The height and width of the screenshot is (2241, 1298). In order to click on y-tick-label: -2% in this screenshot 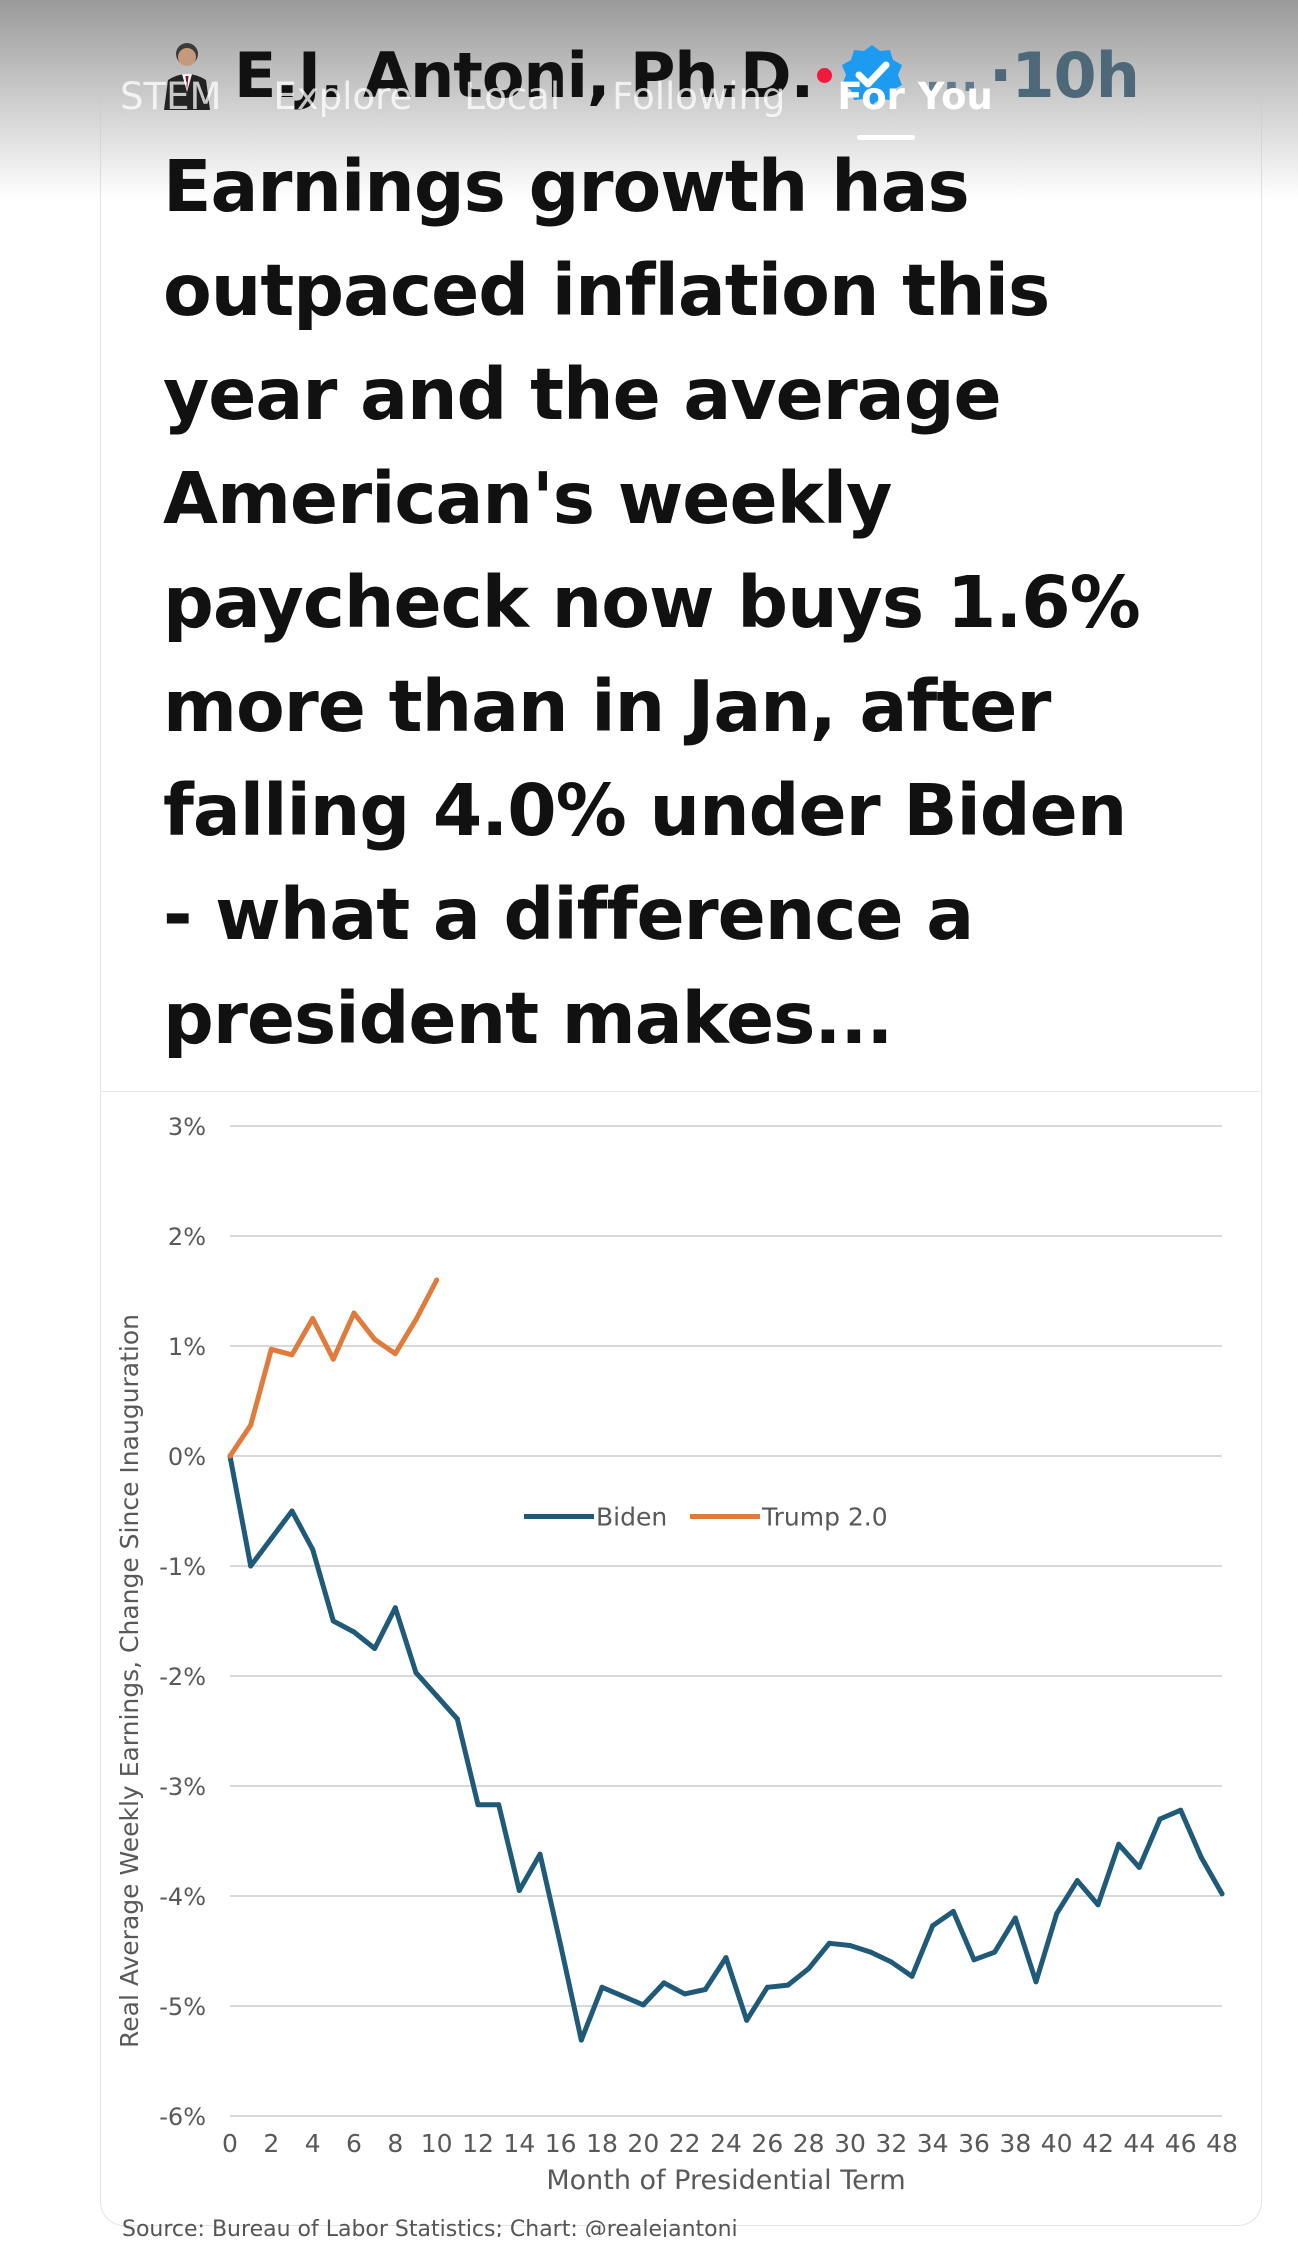, I will do `click(182, 1677)`.